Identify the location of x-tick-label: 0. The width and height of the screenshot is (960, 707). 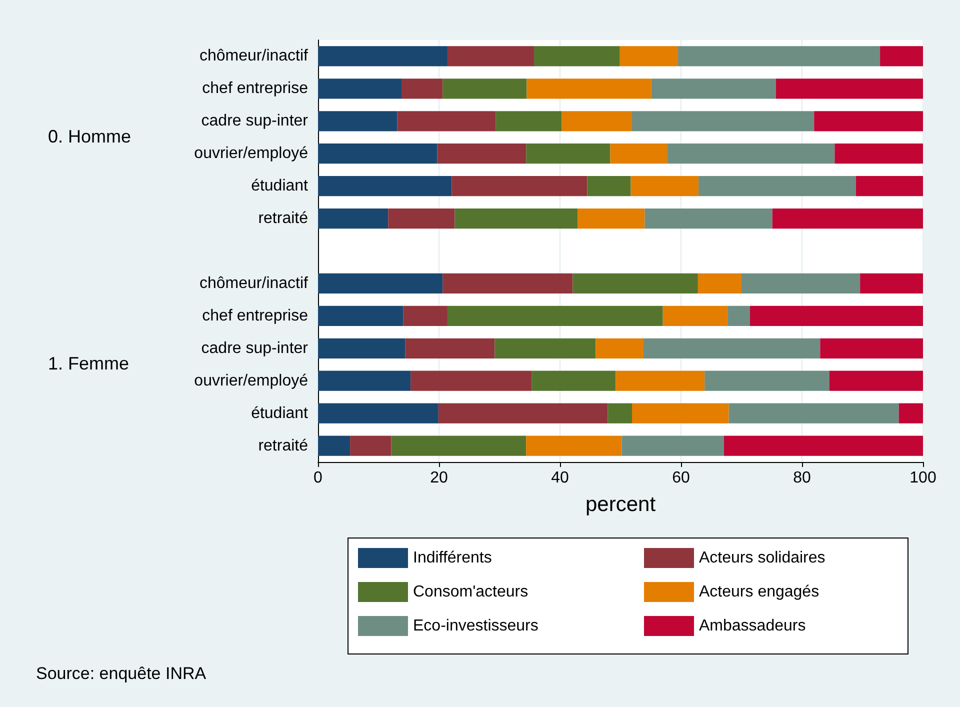
(318, 478).